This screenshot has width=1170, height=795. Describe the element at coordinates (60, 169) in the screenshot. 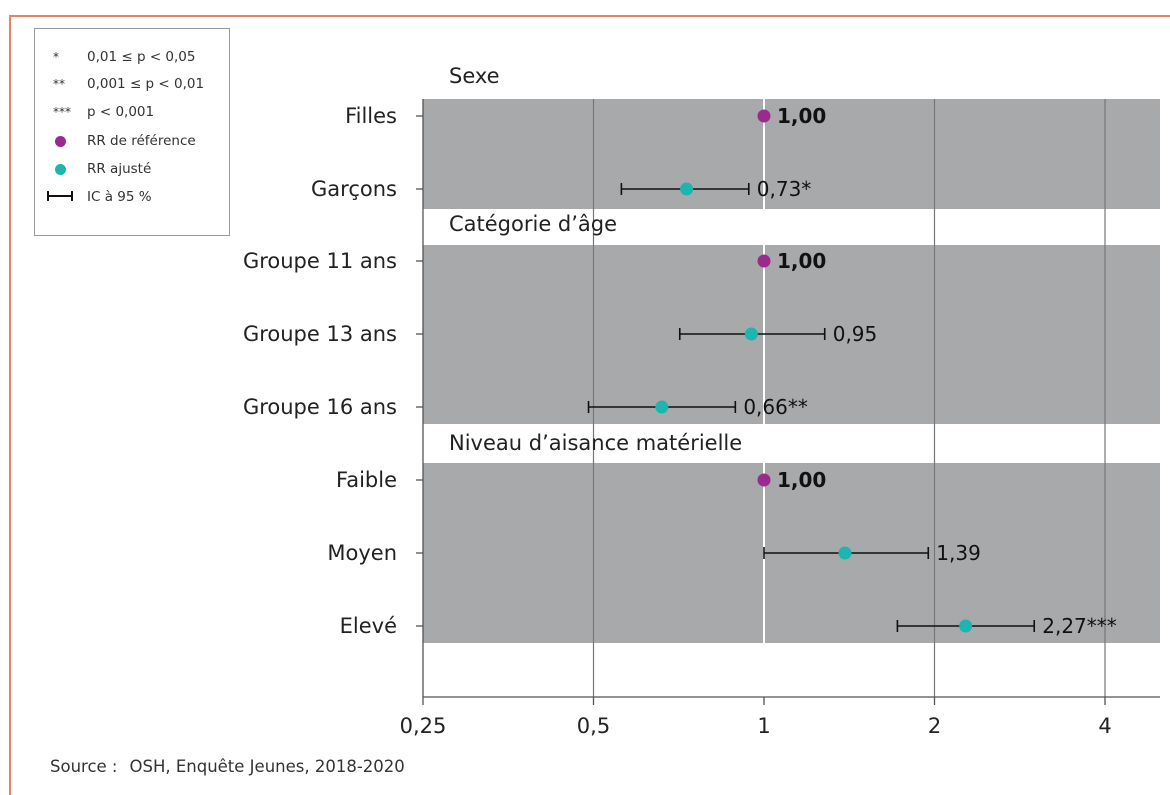

I see `adjusted-dot-icon` at that location.